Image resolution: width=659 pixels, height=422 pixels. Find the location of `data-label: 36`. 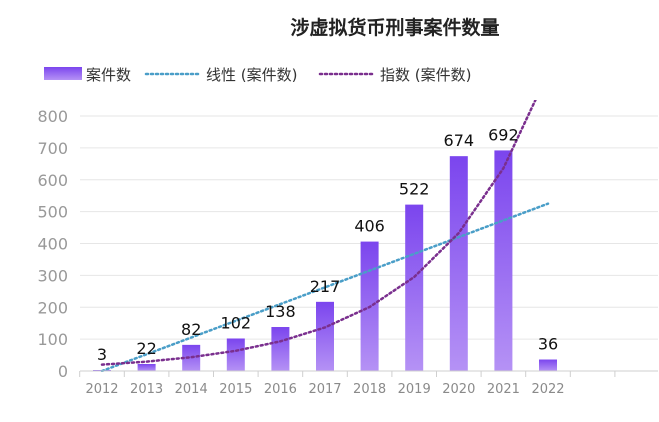

data-label: 36 is located at coordinates (548, 344).